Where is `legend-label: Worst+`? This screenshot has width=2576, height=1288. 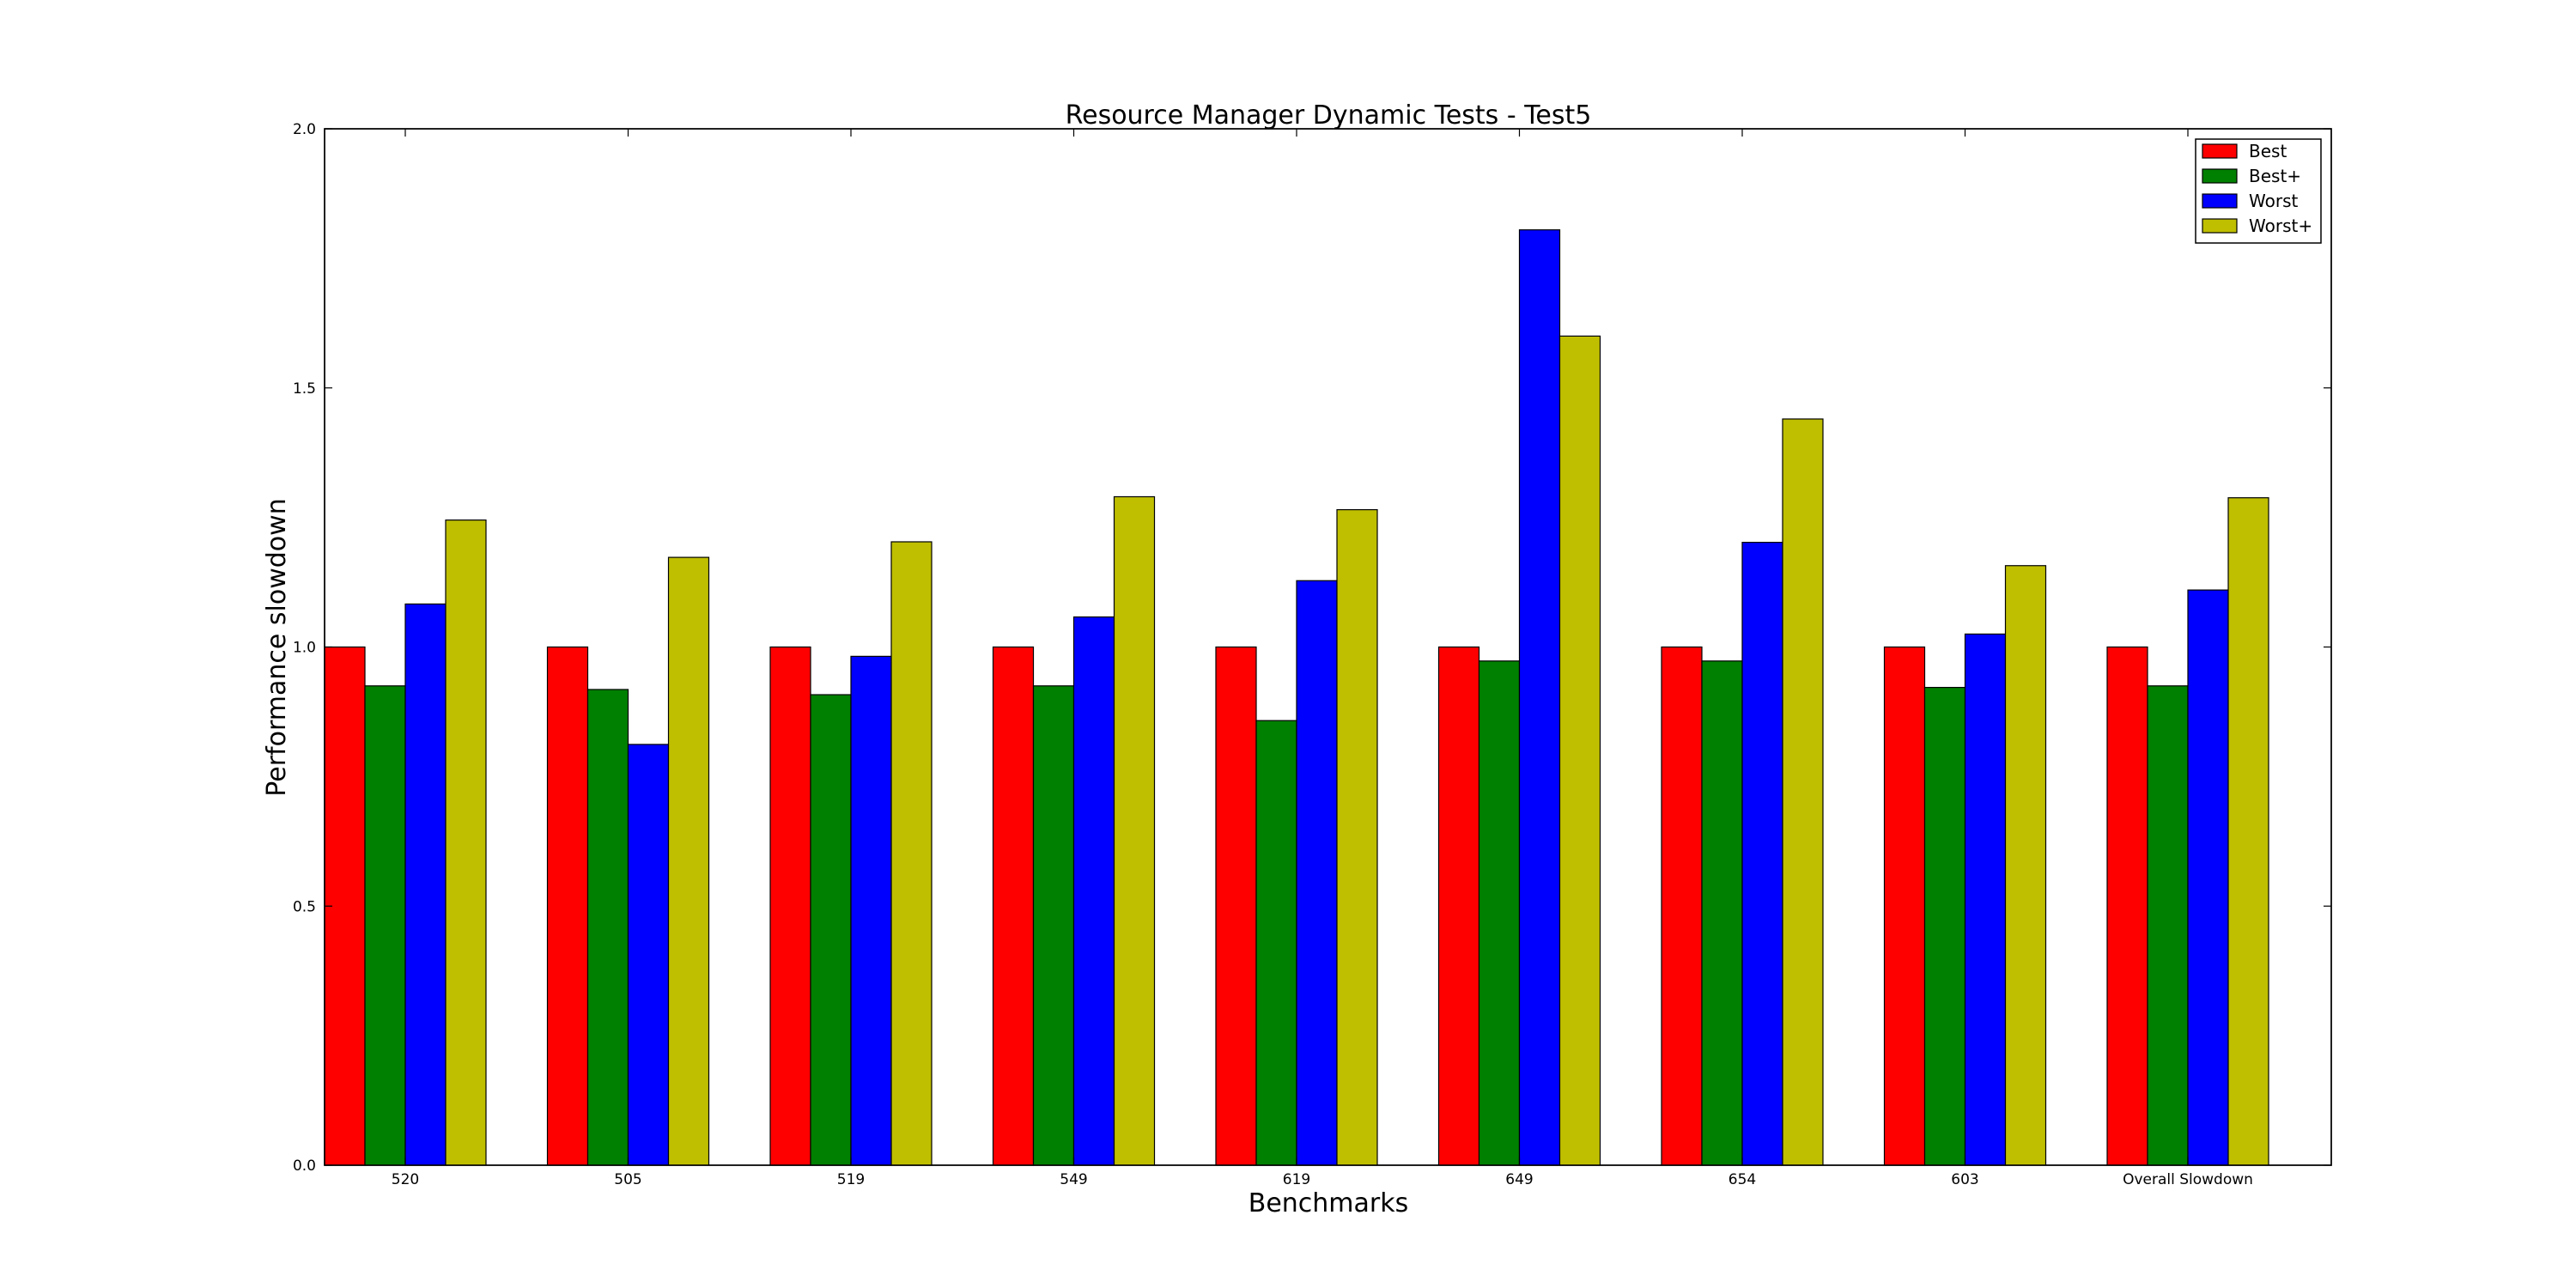
legend-label: Worst+ is located at coordinates (2280, 226).